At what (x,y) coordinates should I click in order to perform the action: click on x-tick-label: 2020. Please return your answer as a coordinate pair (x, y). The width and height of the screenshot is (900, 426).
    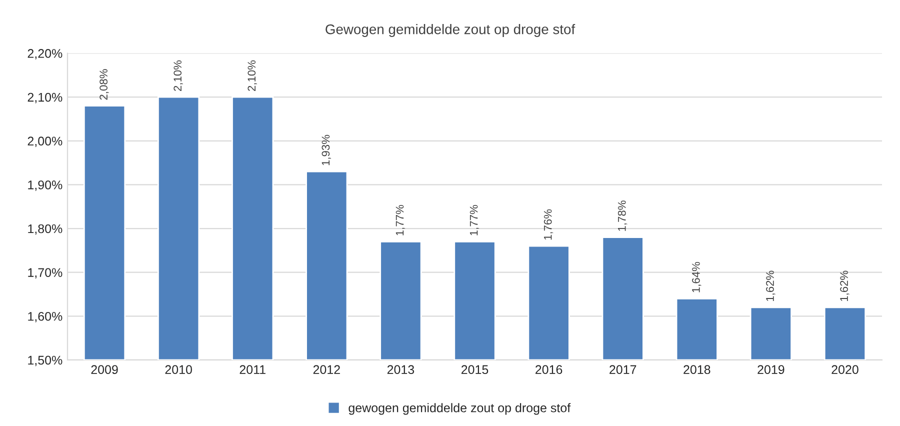
    Looking at the image, I should click on (845, 369).